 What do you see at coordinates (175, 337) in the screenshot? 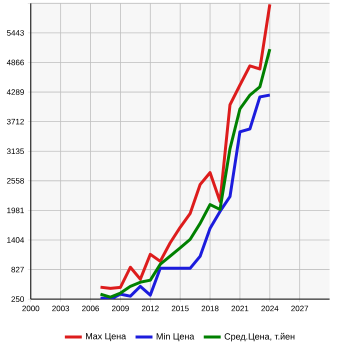
I see `legend-label: Min Цена` at bounding box center [175, 337].